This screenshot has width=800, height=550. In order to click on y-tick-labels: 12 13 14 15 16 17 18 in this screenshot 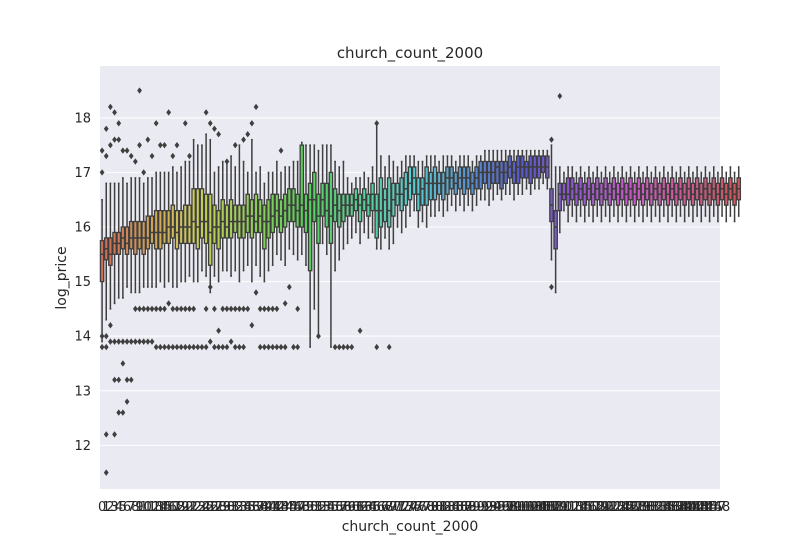, I will do `click(82, 282)`.